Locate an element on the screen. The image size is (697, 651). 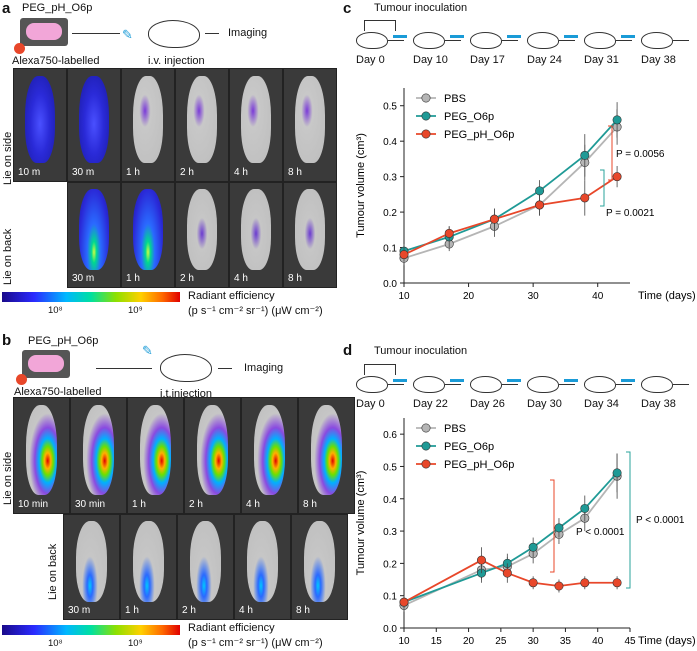
x-tick-label: 45 is located at coordinates (630, 641).